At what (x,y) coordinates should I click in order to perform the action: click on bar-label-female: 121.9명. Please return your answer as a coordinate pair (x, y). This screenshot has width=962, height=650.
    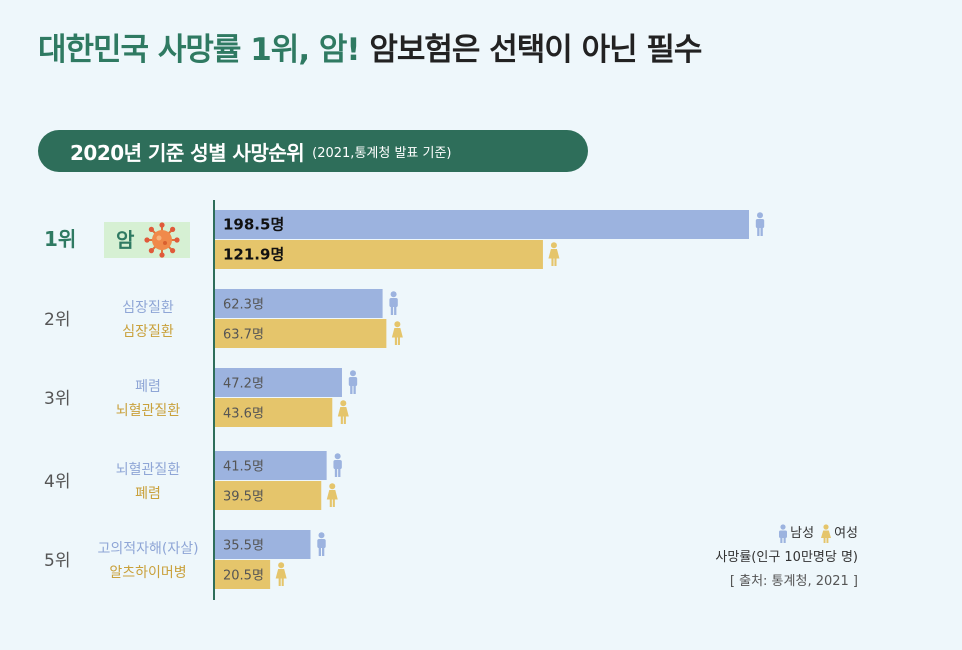
    Looking at the image, I should click on (253, 255).